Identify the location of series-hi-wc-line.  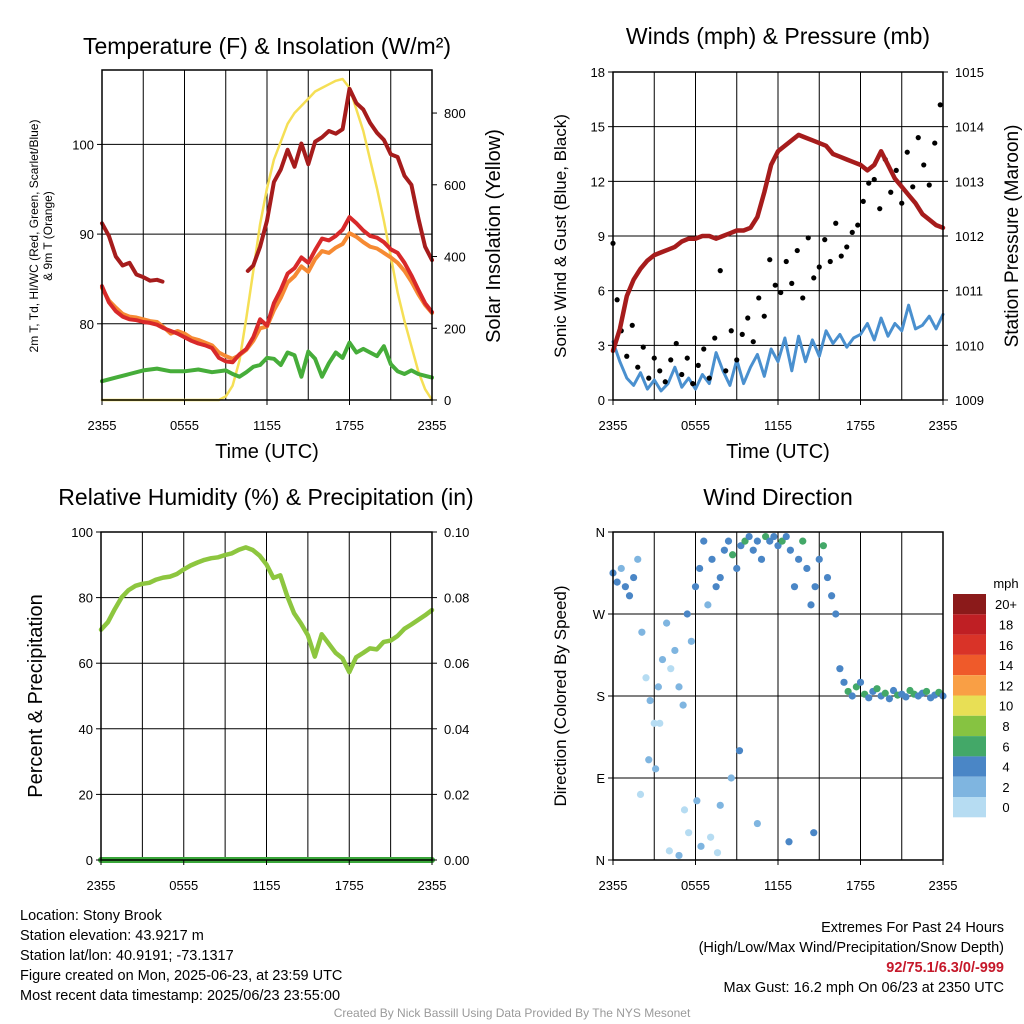
(267, 290).